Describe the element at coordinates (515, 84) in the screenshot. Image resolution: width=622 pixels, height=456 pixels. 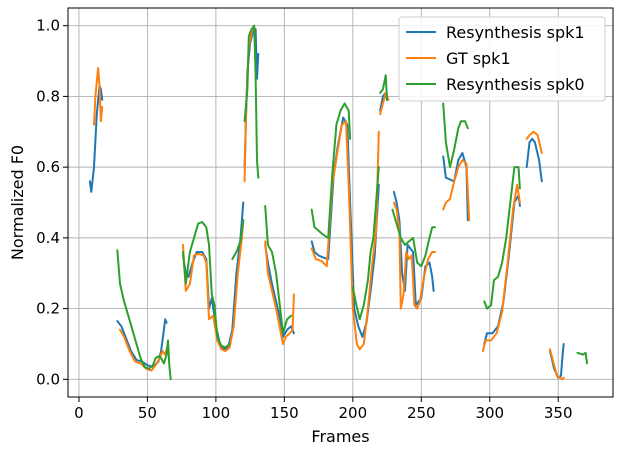
I see `legend-label: Resynthesis spk0` at that location.